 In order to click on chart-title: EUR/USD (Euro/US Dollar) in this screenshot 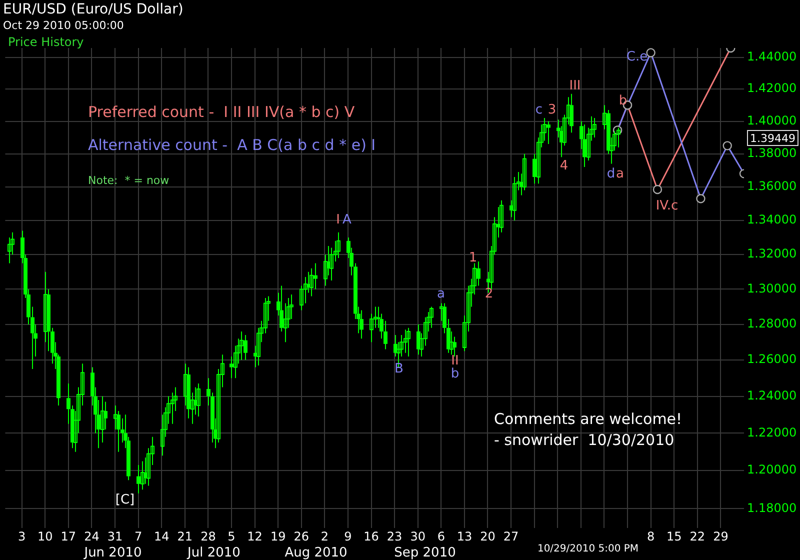, I will do `click(93, 10)`.